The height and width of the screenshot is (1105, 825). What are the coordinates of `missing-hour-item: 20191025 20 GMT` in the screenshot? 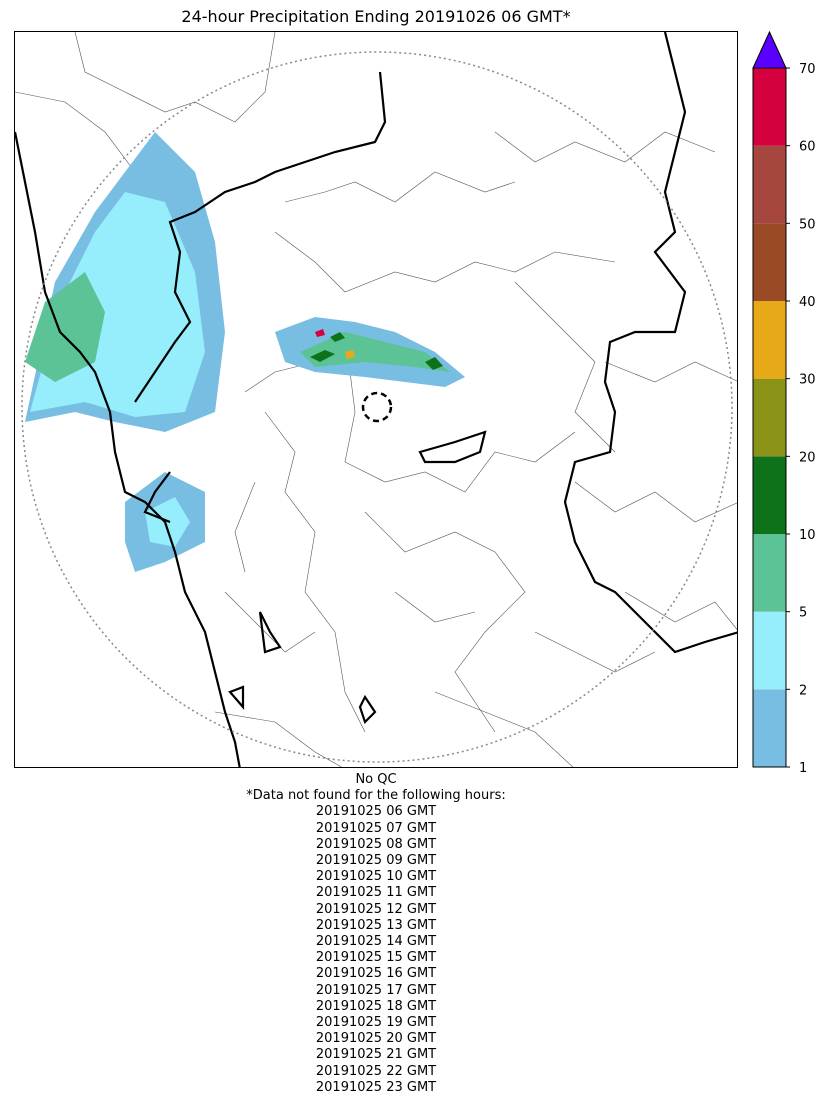 It's located at (376, 1039).